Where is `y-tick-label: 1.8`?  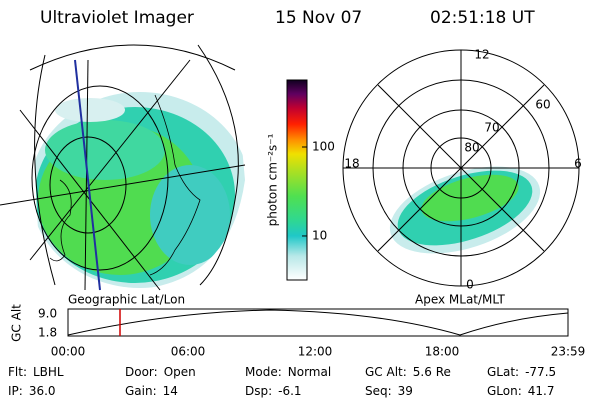 y-tick-label: 1.8 is located at coordinates (47, 333).